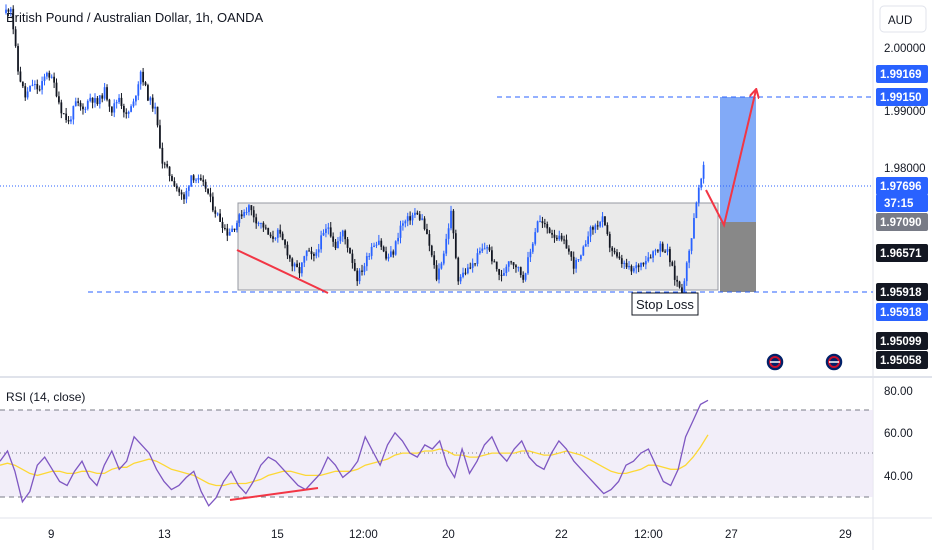 The width and height of the screenshot is (932, 550). Describe the element at coordinates (665, 304) in the screenshot. I see `stop-loss-box` at that location.